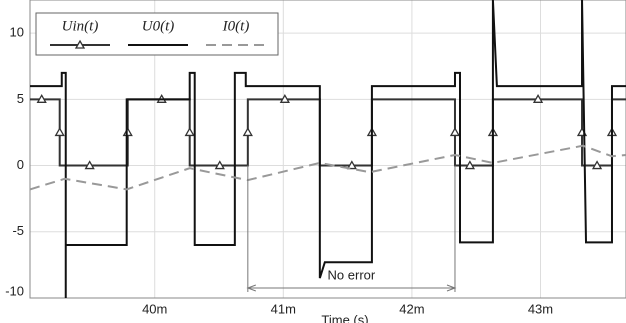  I want to click on x-axis-label: Time (s), so click(344, 317).